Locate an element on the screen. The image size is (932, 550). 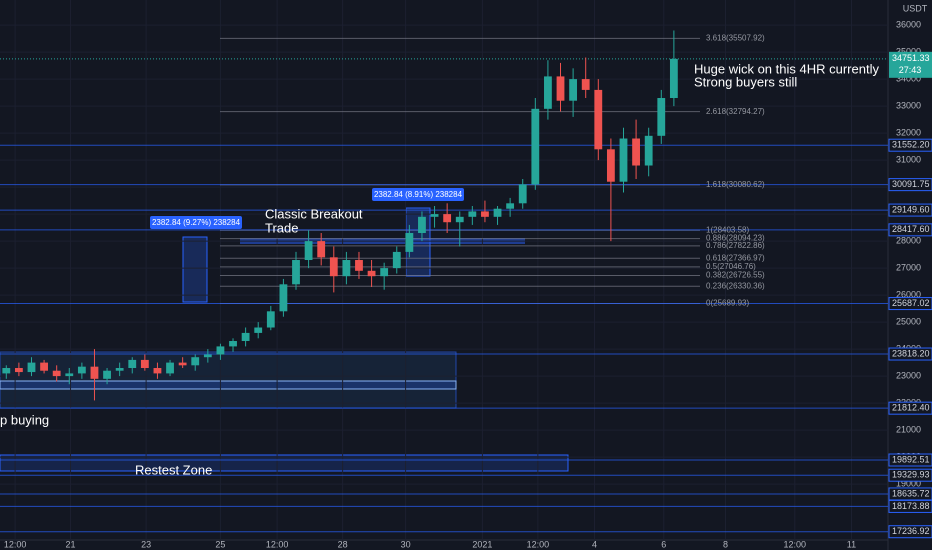
x-tick-label: 25 is located at coordinates (220, 544).